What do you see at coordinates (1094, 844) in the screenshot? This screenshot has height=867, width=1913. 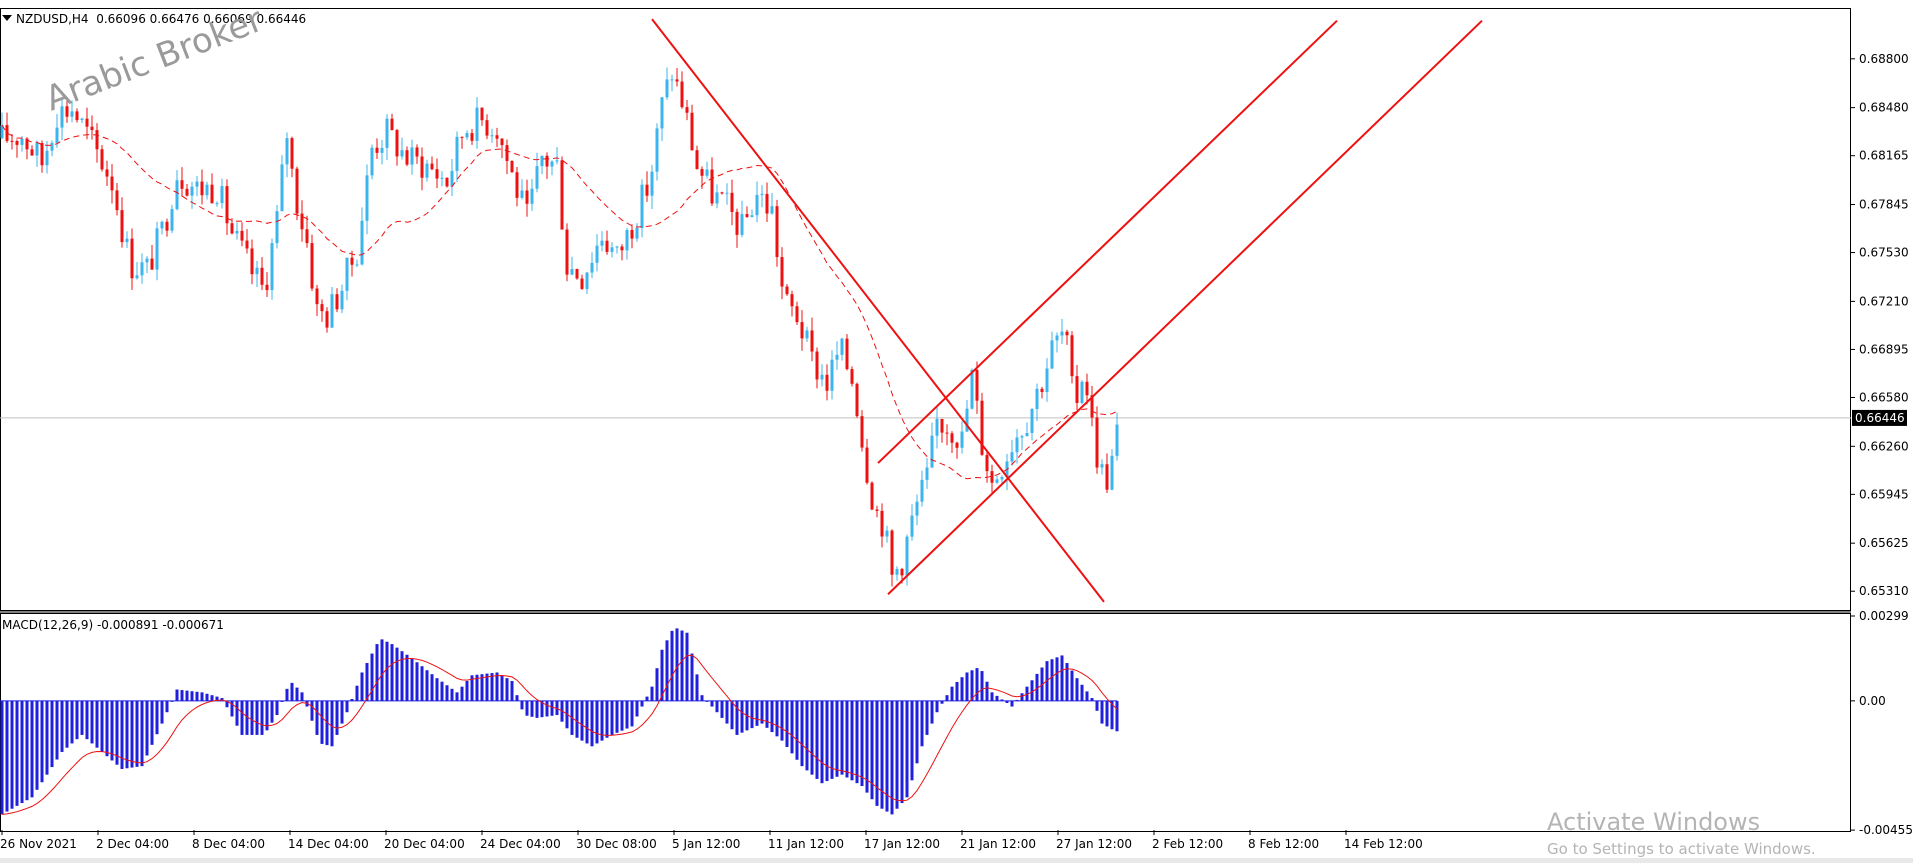 I see `time-tick-label: 27 Jan 12:00` at bounding box center [1094, 844].